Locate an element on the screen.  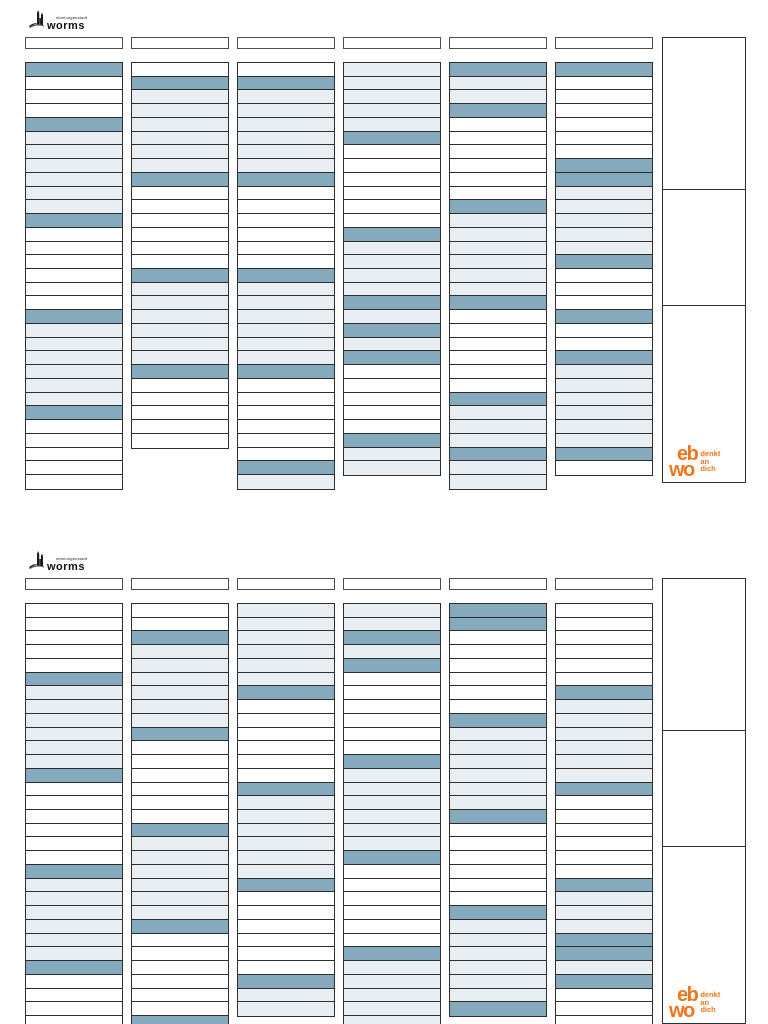
sidebar-section-top is located at coordinates (704, 655).